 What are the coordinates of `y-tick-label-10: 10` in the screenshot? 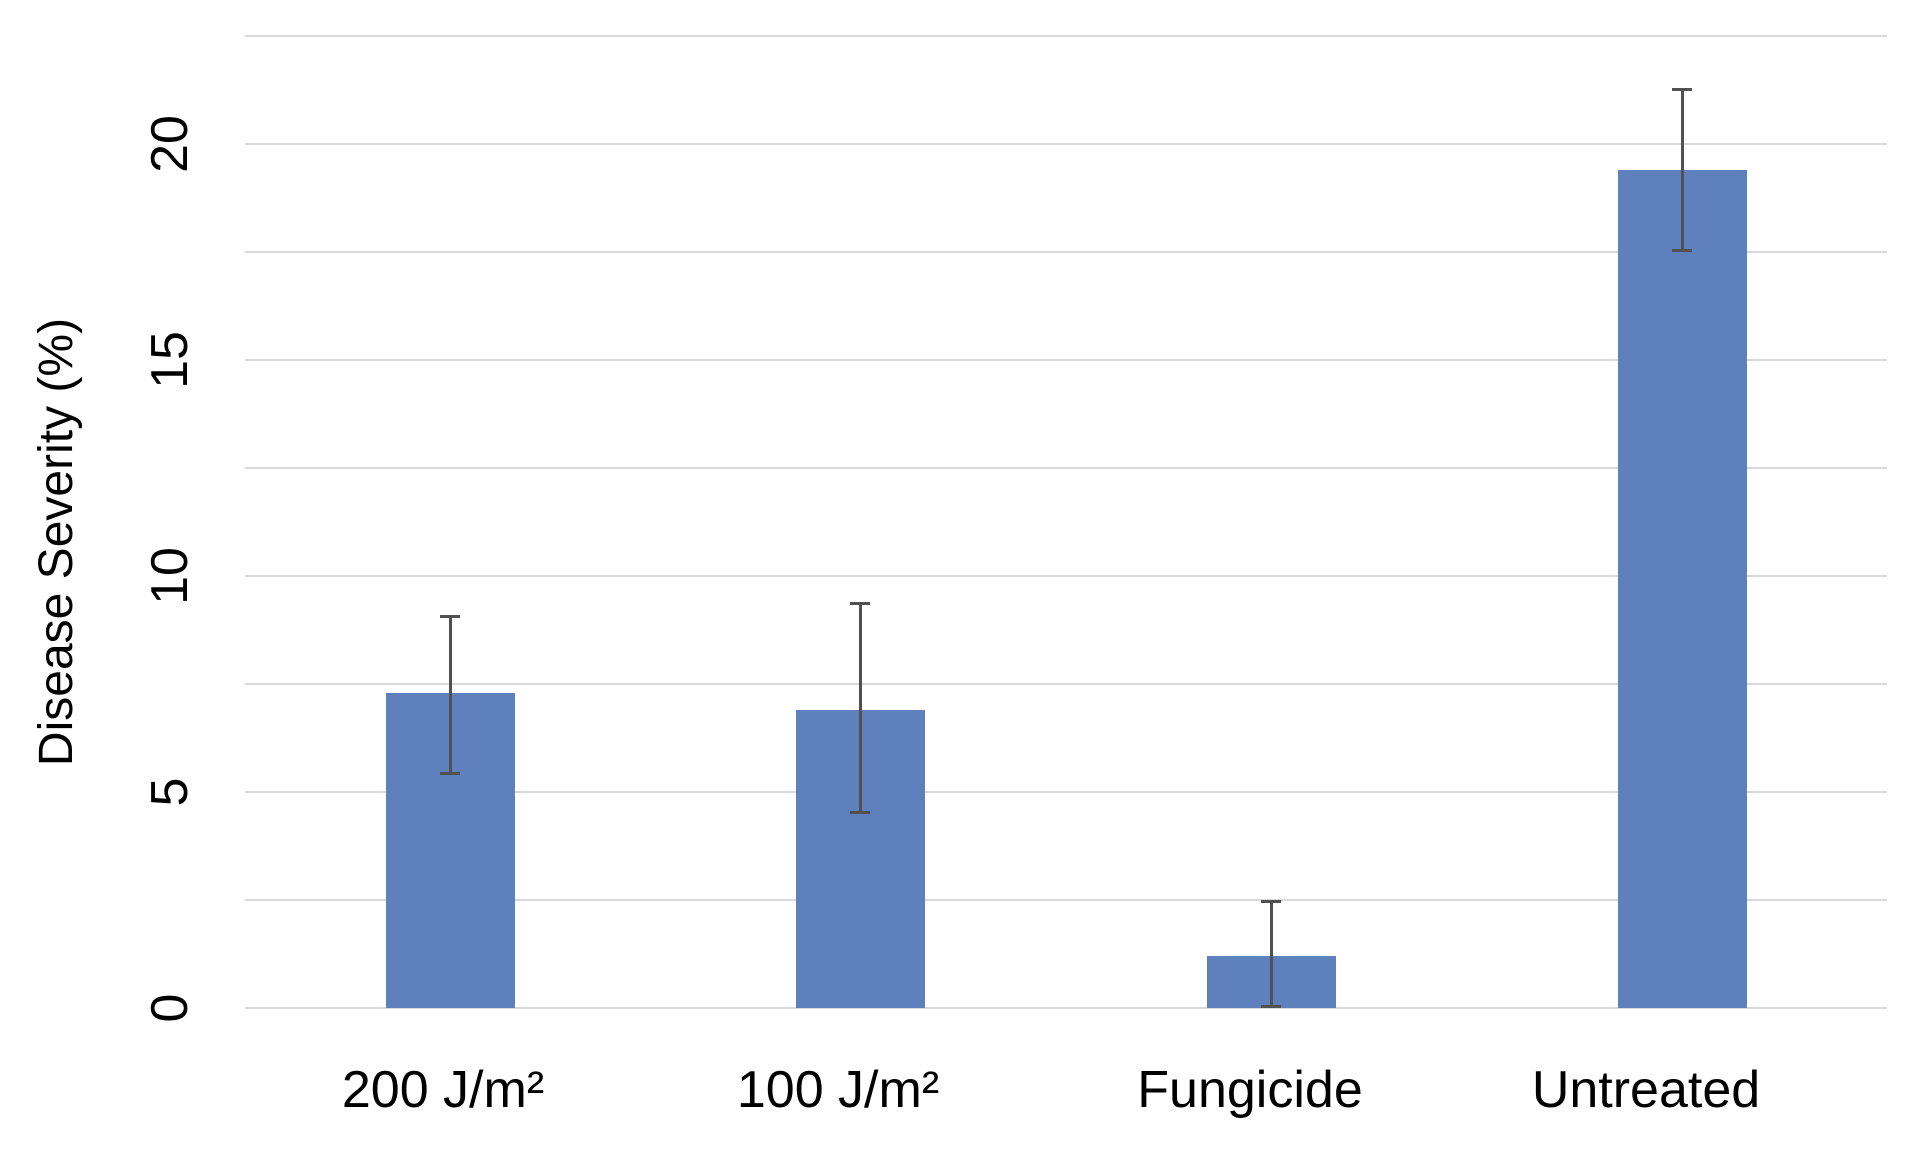 It's located at (170, 576).